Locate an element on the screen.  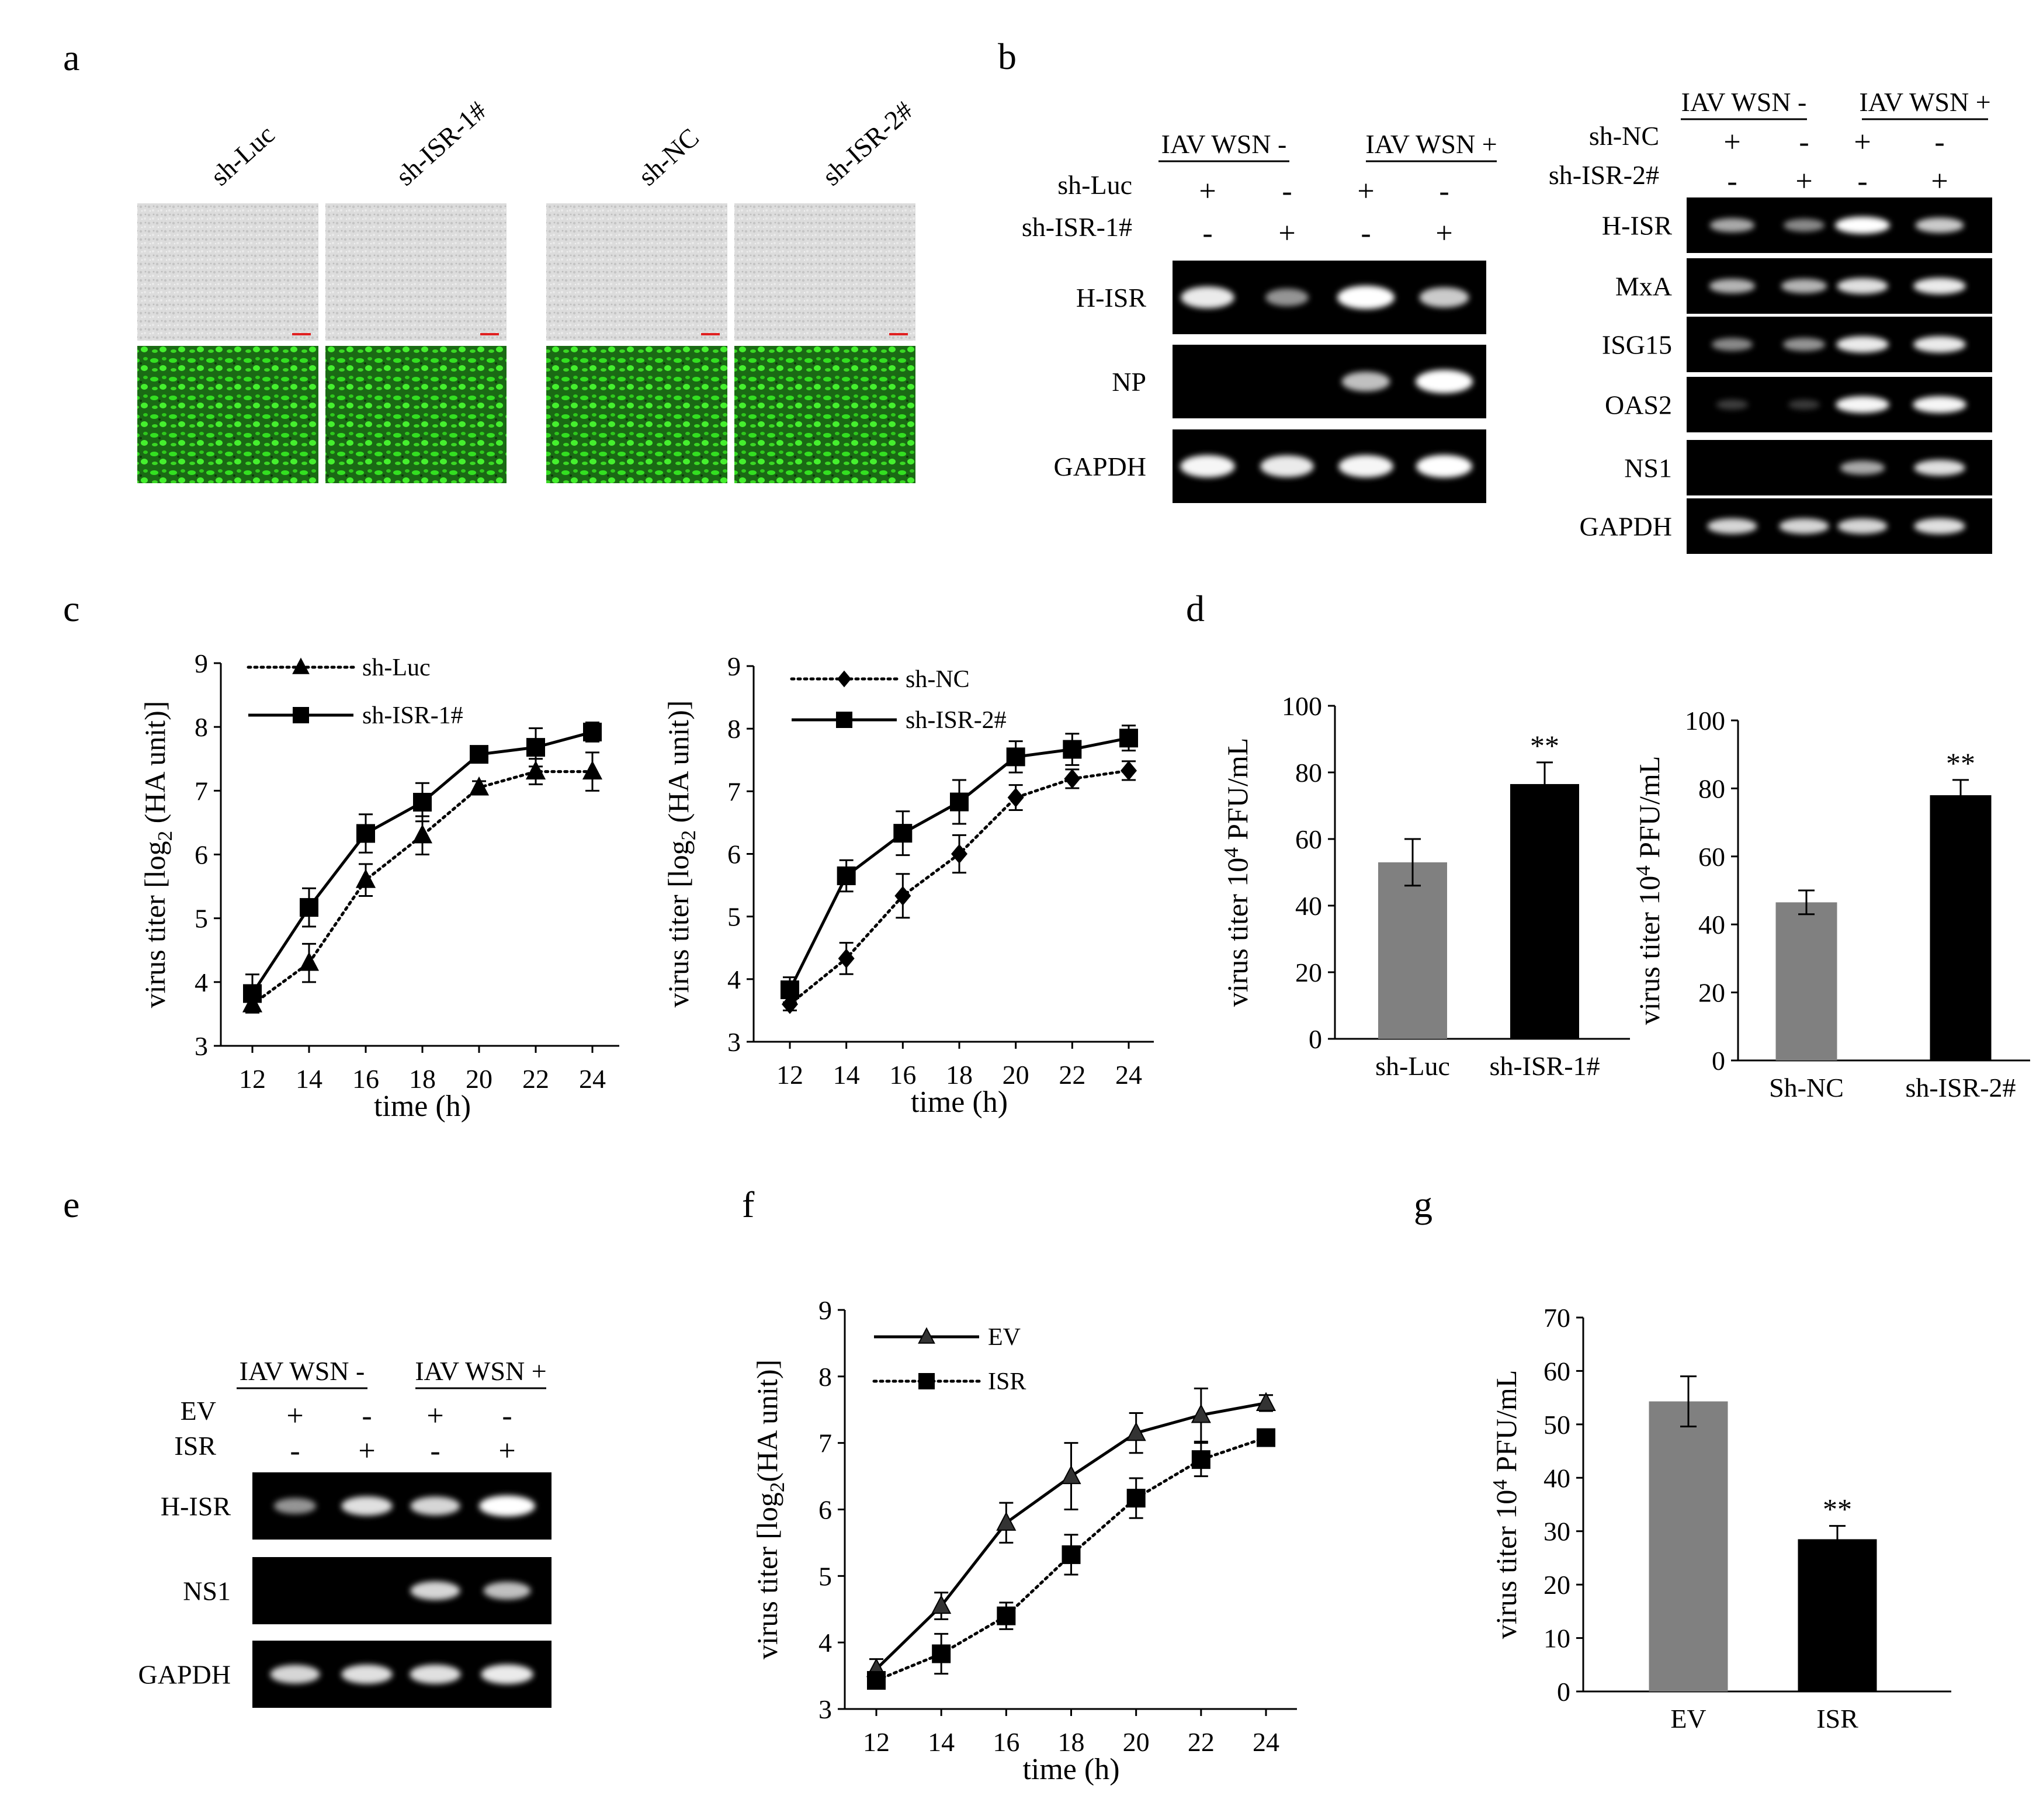
y-tick-label: 40 is located at coordinates (1308, 906).